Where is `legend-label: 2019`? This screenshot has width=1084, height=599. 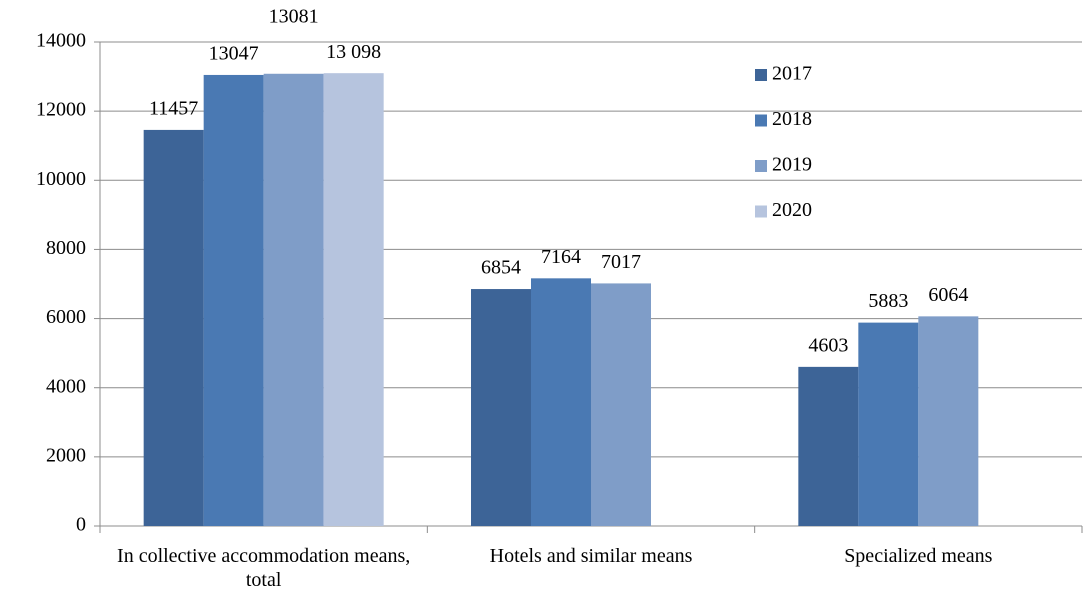
legend-label: 2019 is located at coordinates (792, 165).